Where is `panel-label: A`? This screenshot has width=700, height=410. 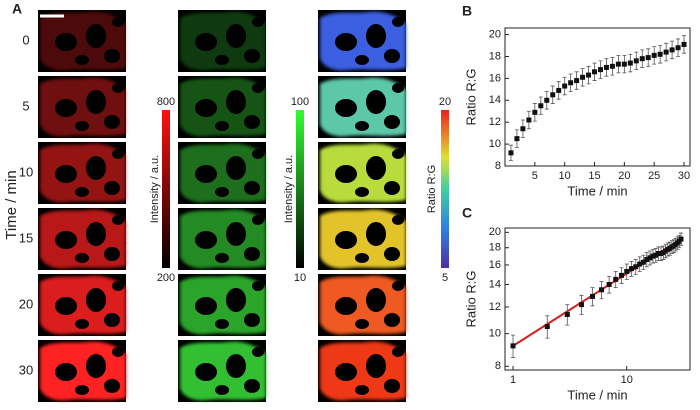
panel-label: A is located at coordinates (17, 9).